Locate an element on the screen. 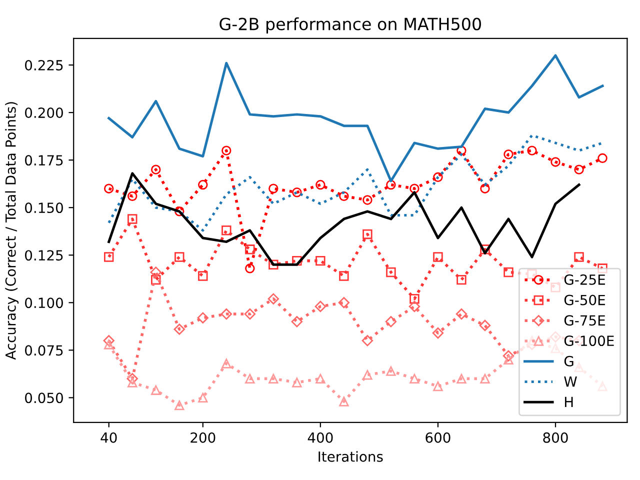  legend-label: G-100E is located at coordinates (589, 341).